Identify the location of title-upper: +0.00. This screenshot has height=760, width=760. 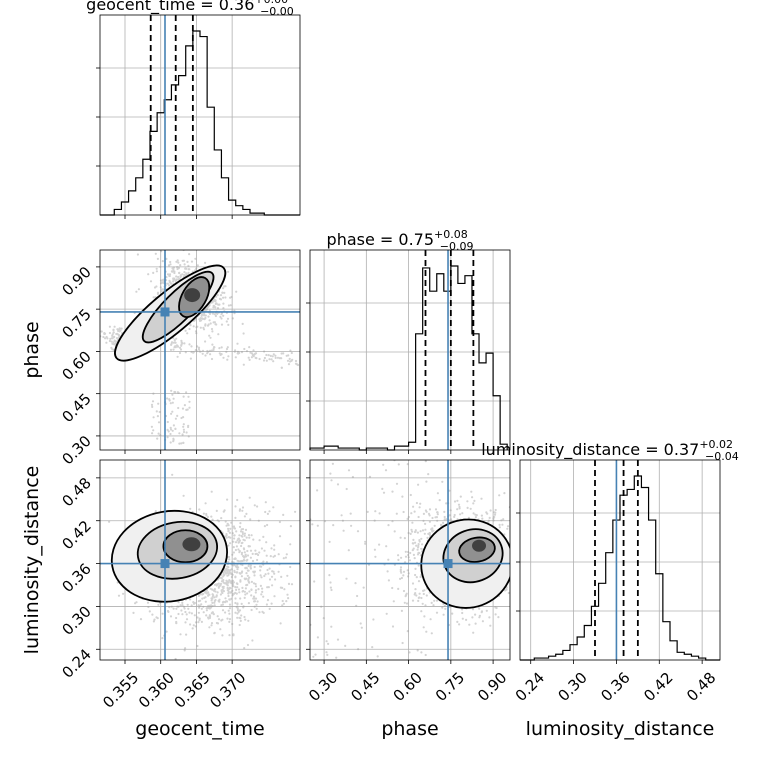
(271, 3).